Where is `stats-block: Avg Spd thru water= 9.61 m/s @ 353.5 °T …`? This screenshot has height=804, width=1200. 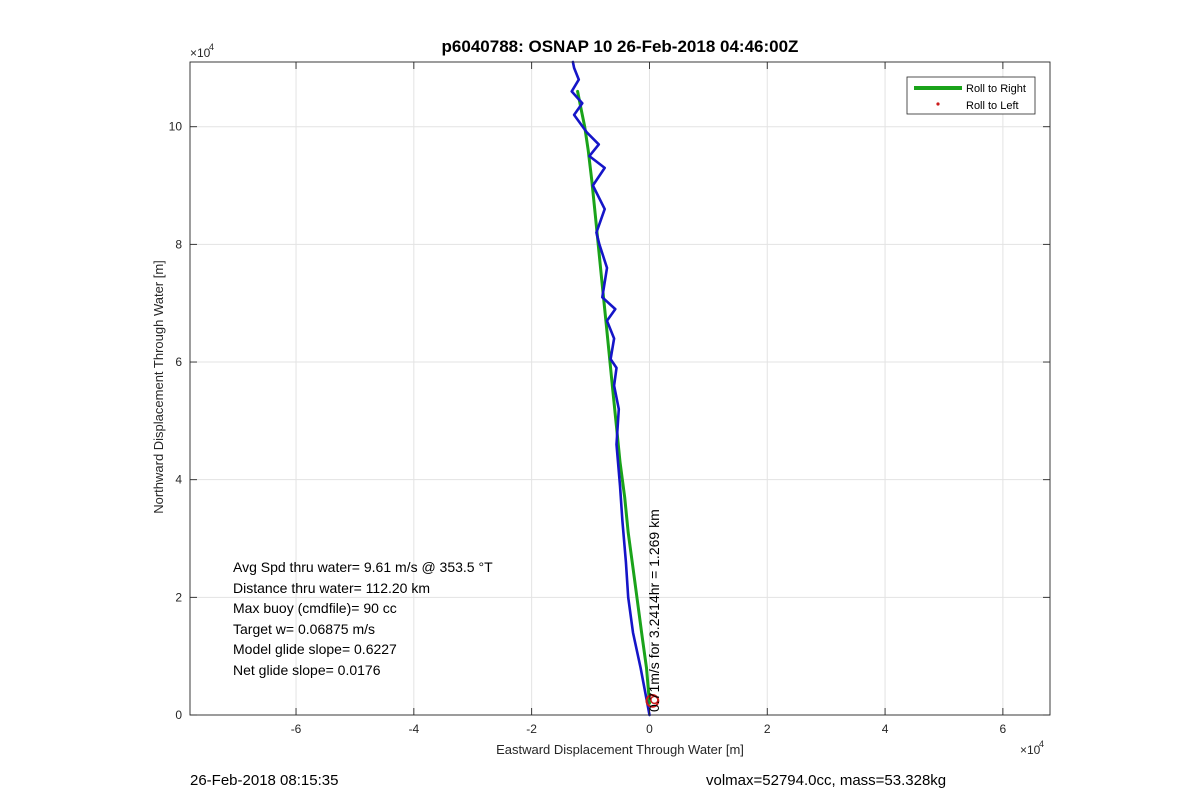 stats-block: Avg Spd thru water= 9.61 m/s @ 353.5 °T … is located at coordinates (363, 618).